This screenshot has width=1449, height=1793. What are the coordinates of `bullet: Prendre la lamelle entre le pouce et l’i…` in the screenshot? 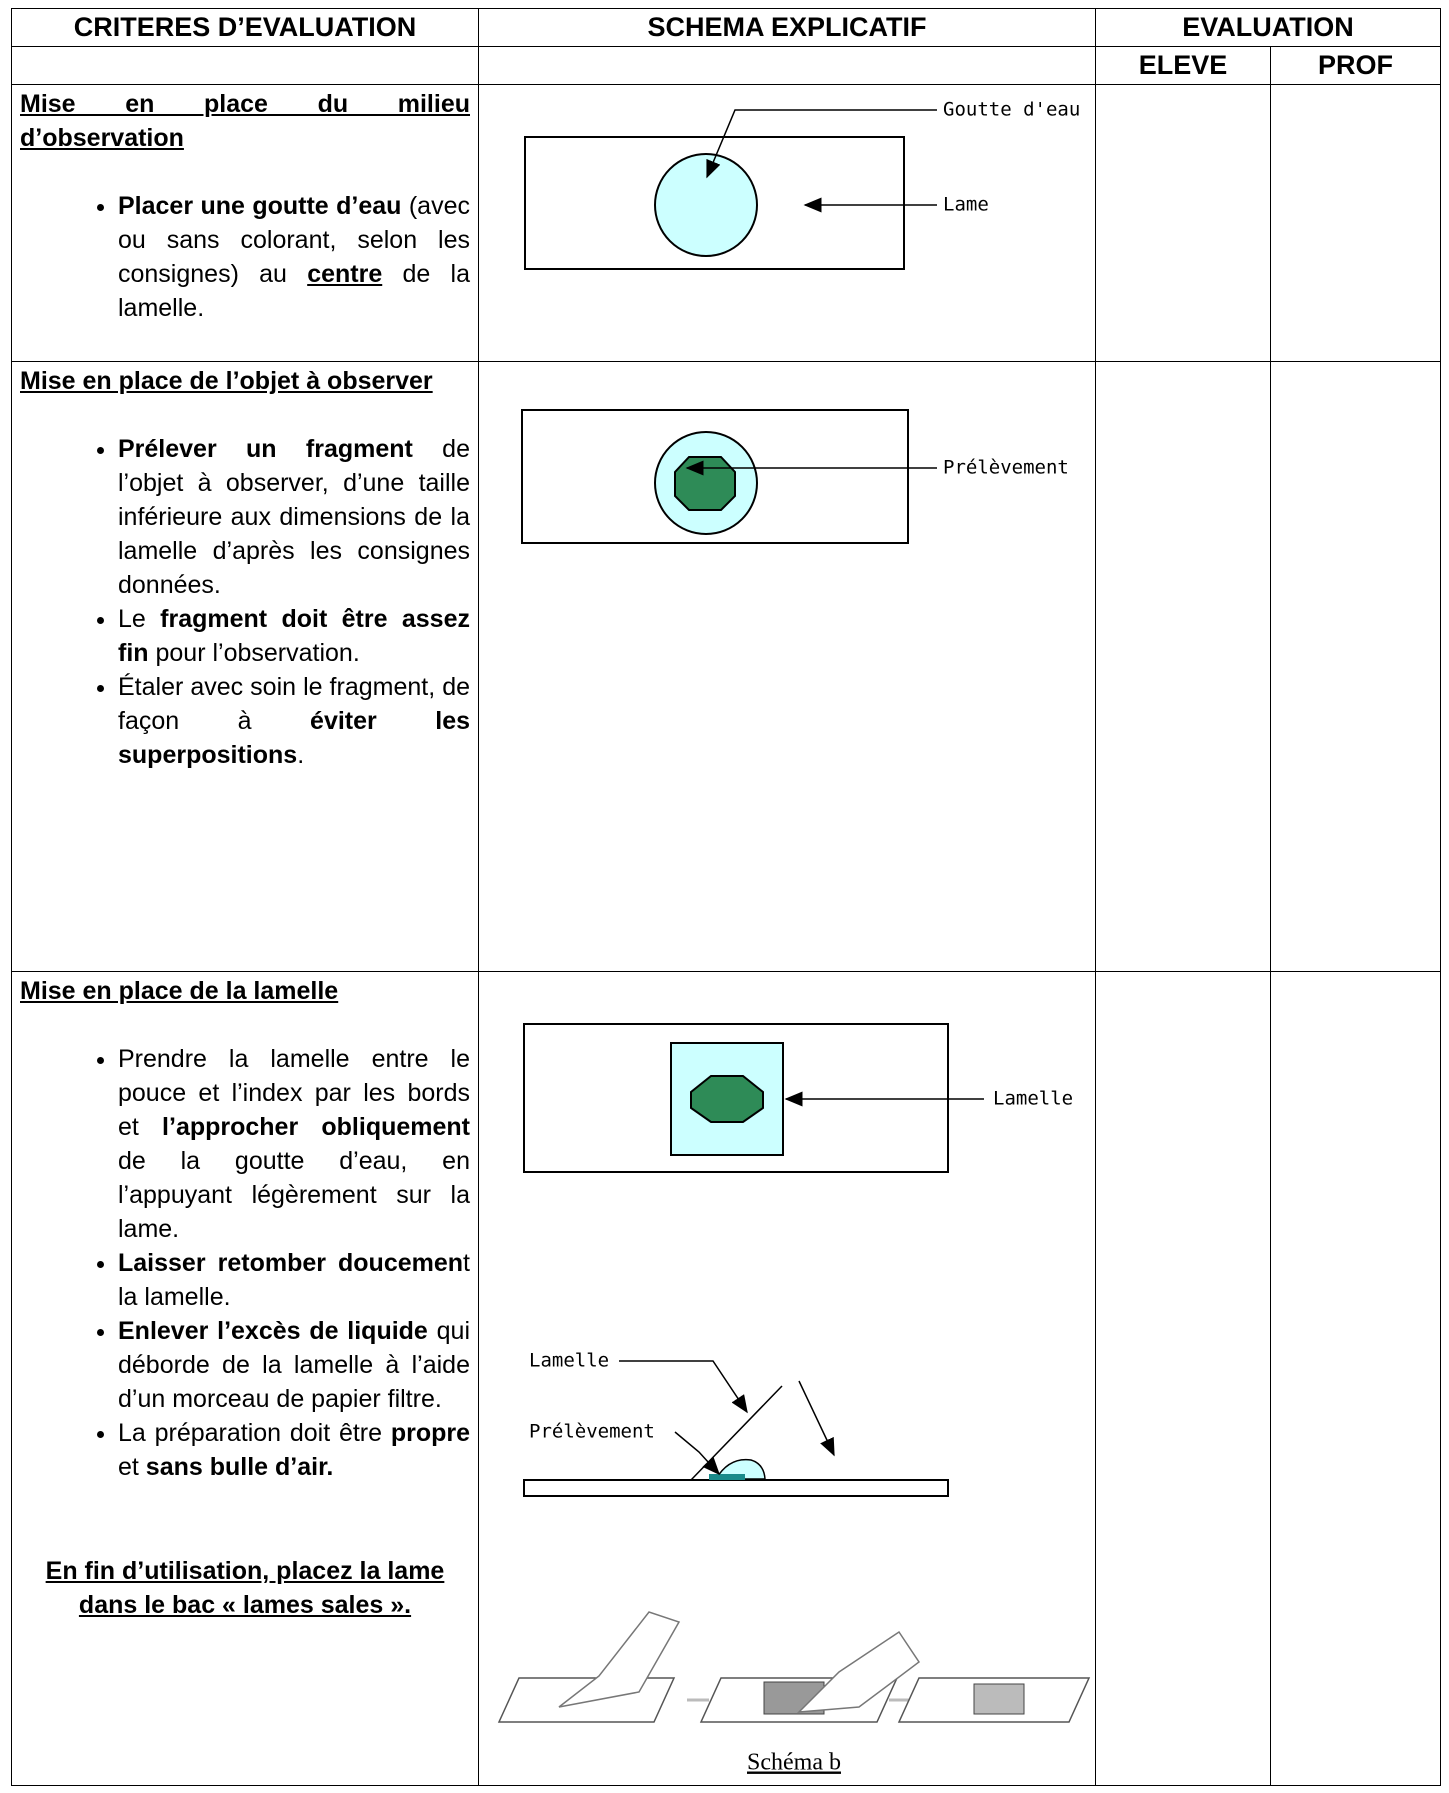 It's located at (294, 1144).